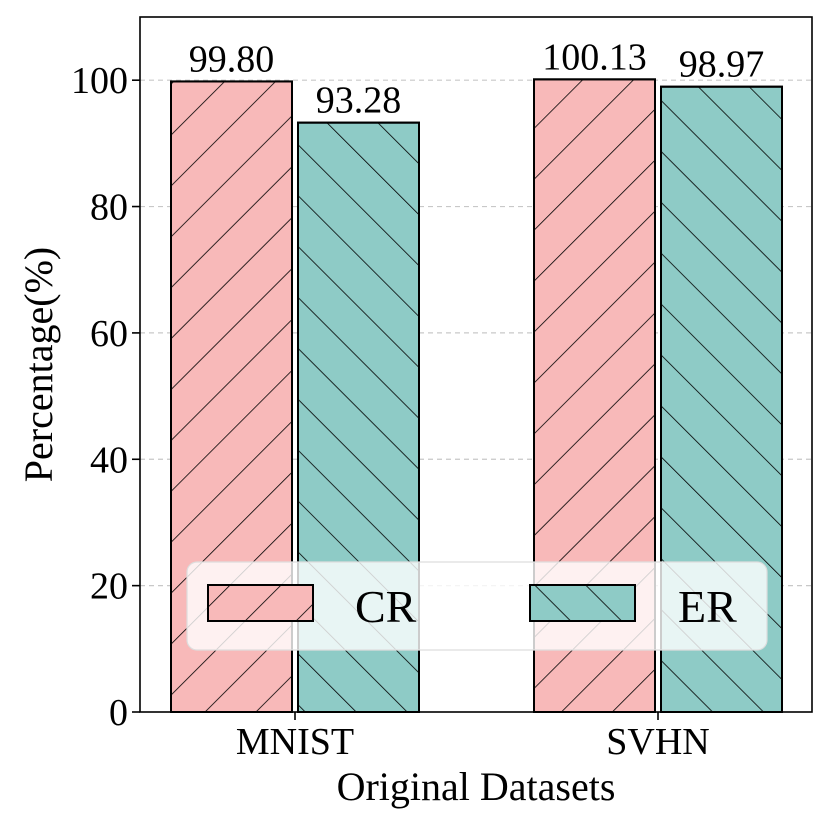 The width and height of the screenshot is (830, 835). I want to click on y-tick-label: 80, so click(109, 208).